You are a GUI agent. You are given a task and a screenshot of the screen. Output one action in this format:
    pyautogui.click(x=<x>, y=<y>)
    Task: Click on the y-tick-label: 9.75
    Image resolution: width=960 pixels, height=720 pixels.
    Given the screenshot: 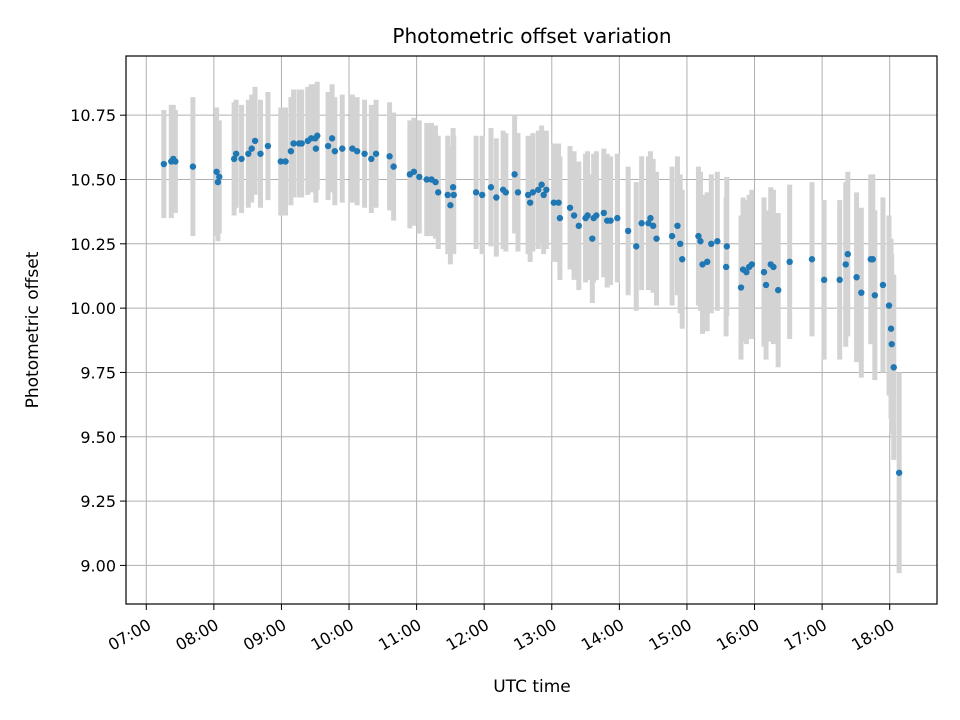 What is the action you would take?
    pyautogui.click(x=98, y=372)
    